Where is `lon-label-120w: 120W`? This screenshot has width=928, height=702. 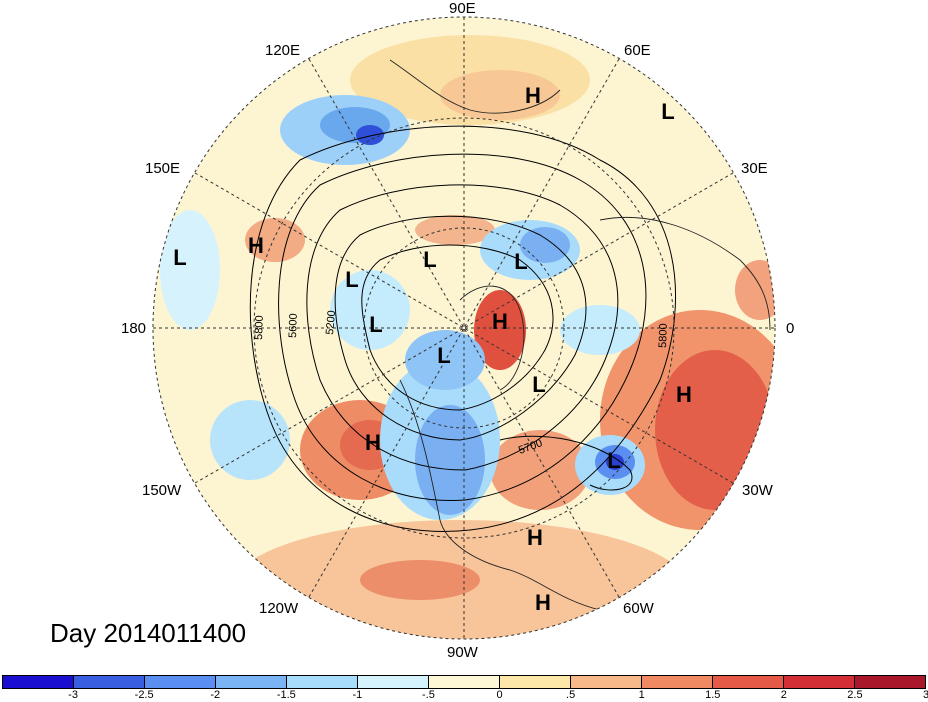
lon-label-120w: 120W is located at coordinates (279, 608).